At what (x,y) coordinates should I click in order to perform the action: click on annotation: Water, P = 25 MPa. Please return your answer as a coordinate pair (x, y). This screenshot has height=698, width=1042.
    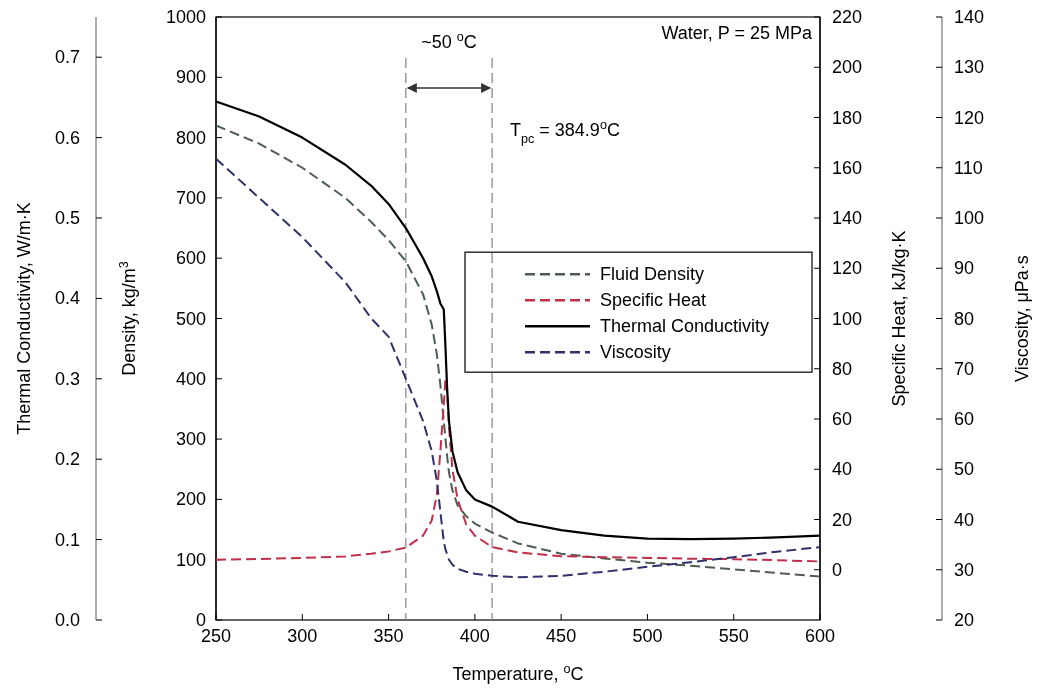
    Looking at the image, I should click on (737, 33).